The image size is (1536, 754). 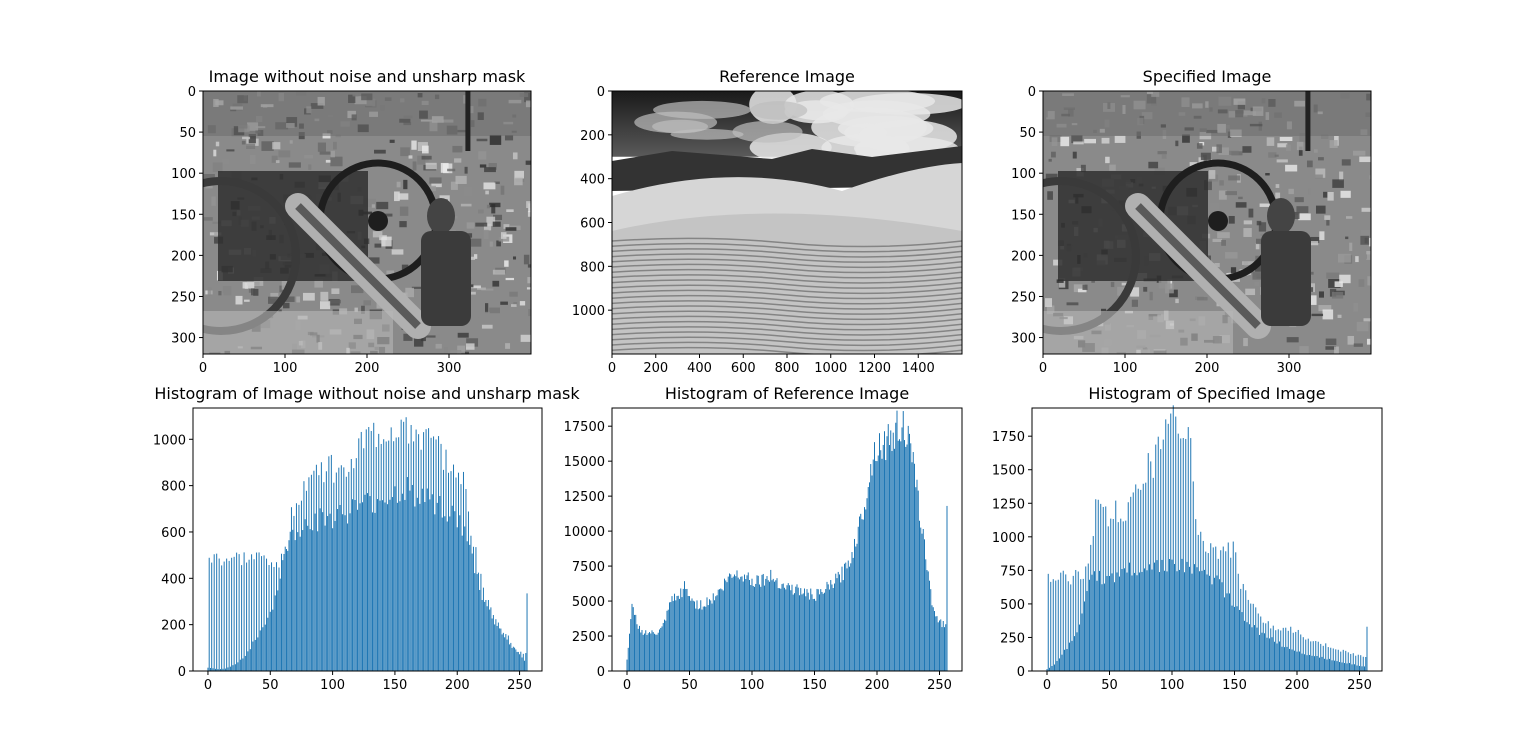 What do you see at coordinates (689, 685) in the screenshot?
I see `x-tick-label: 50` at bounding box center [689, 685].